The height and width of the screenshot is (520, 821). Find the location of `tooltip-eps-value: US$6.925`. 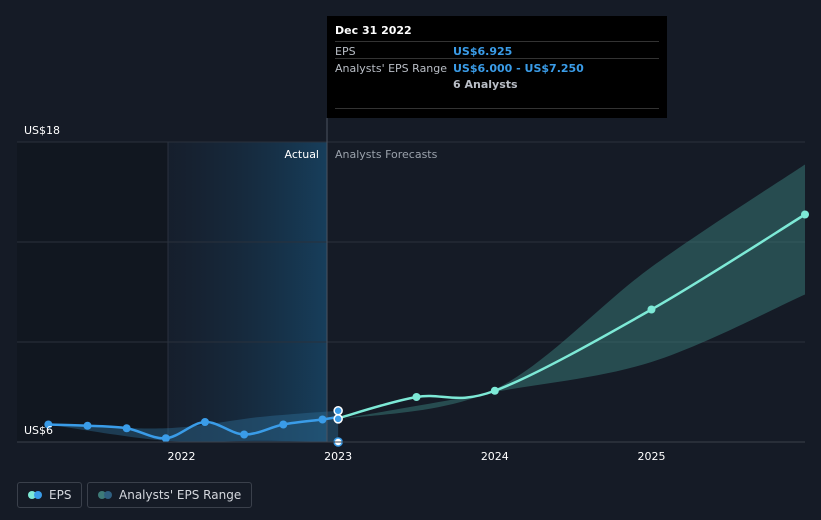

tooltip-eps-value: US$6.925 is located at coordinates (483, 51).